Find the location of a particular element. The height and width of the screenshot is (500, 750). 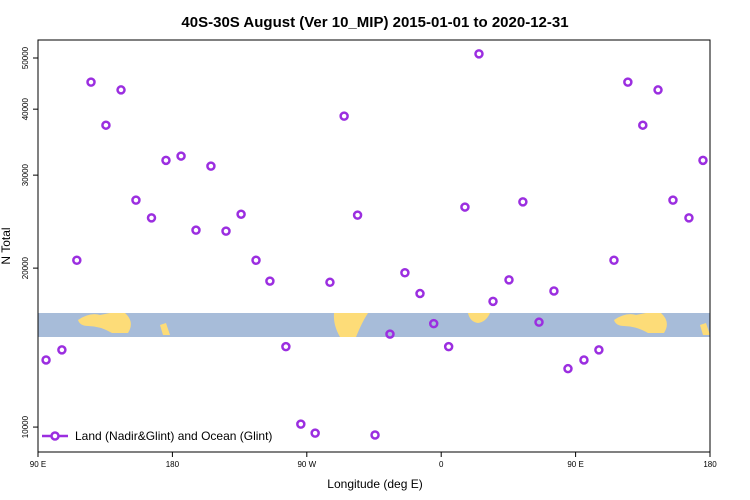

y-tick-label: 20000 is located at coordinates (25, 267).